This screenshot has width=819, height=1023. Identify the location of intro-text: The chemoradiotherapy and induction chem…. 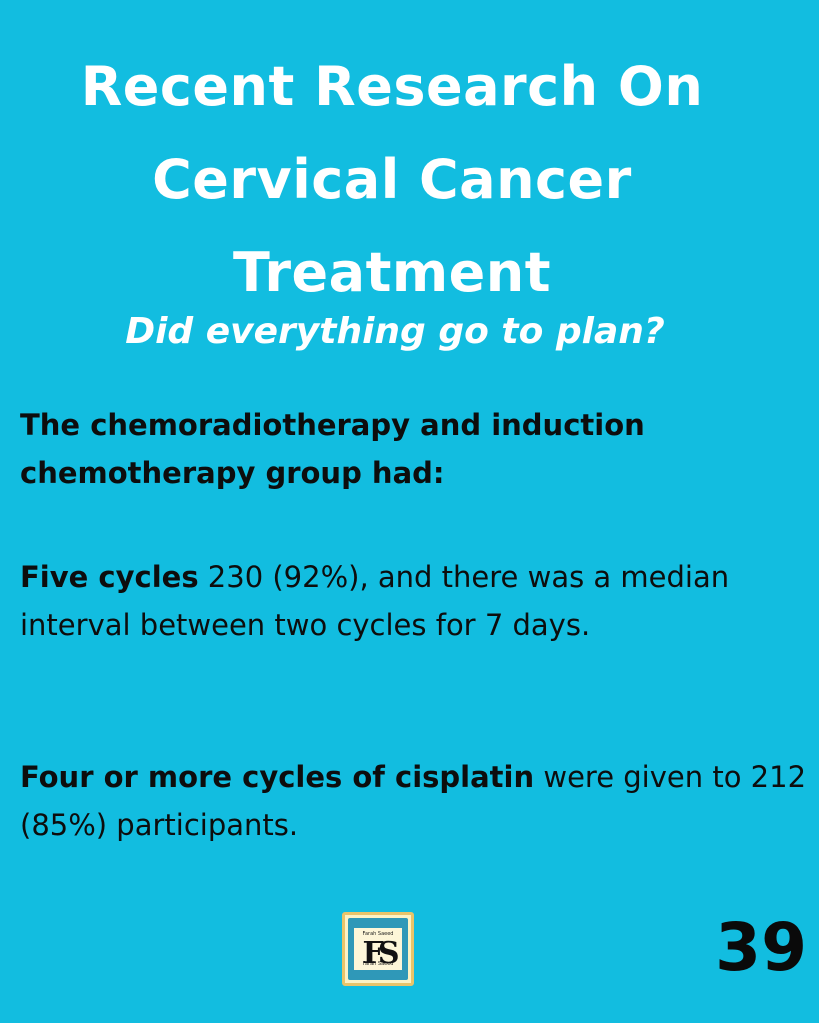
(332, 449).